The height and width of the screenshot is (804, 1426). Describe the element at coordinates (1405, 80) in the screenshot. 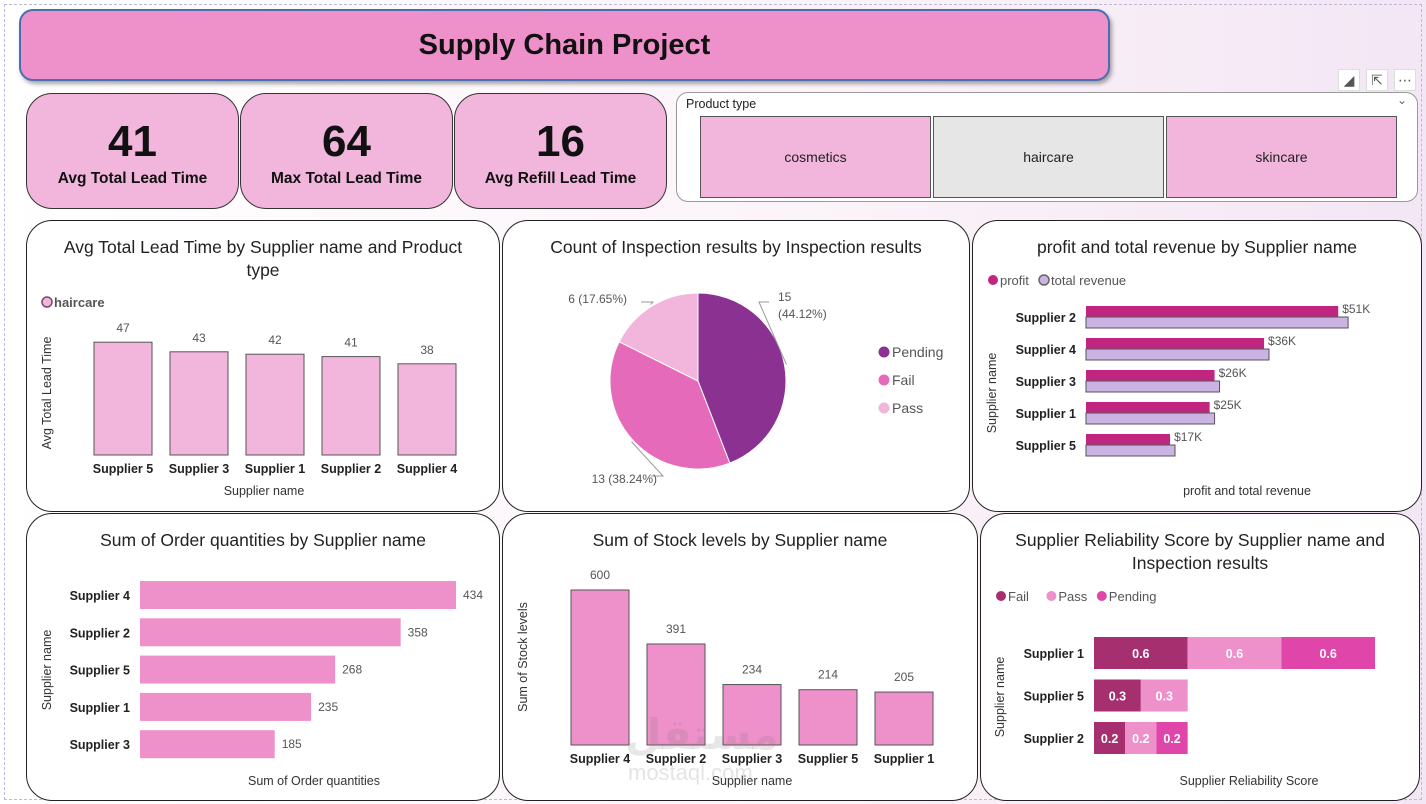

I see `more-options-icon: ⋯` at that location.